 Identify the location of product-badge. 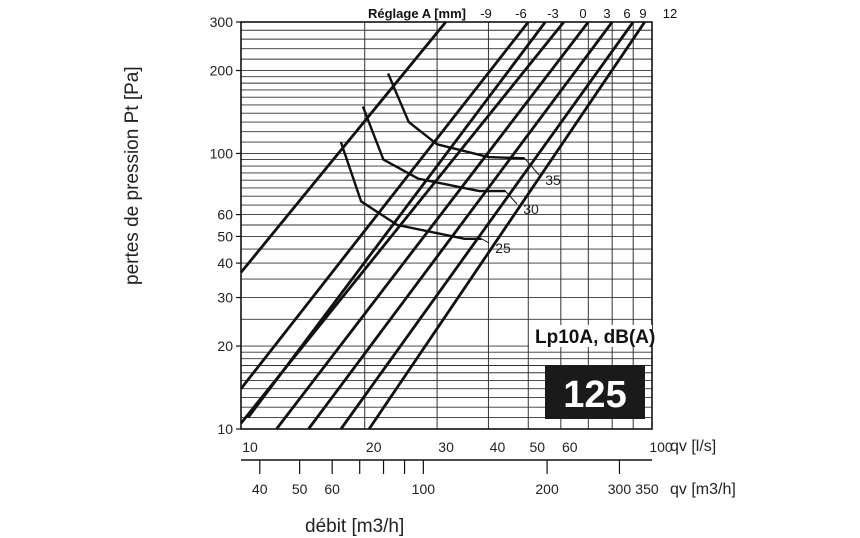
(595, 392).